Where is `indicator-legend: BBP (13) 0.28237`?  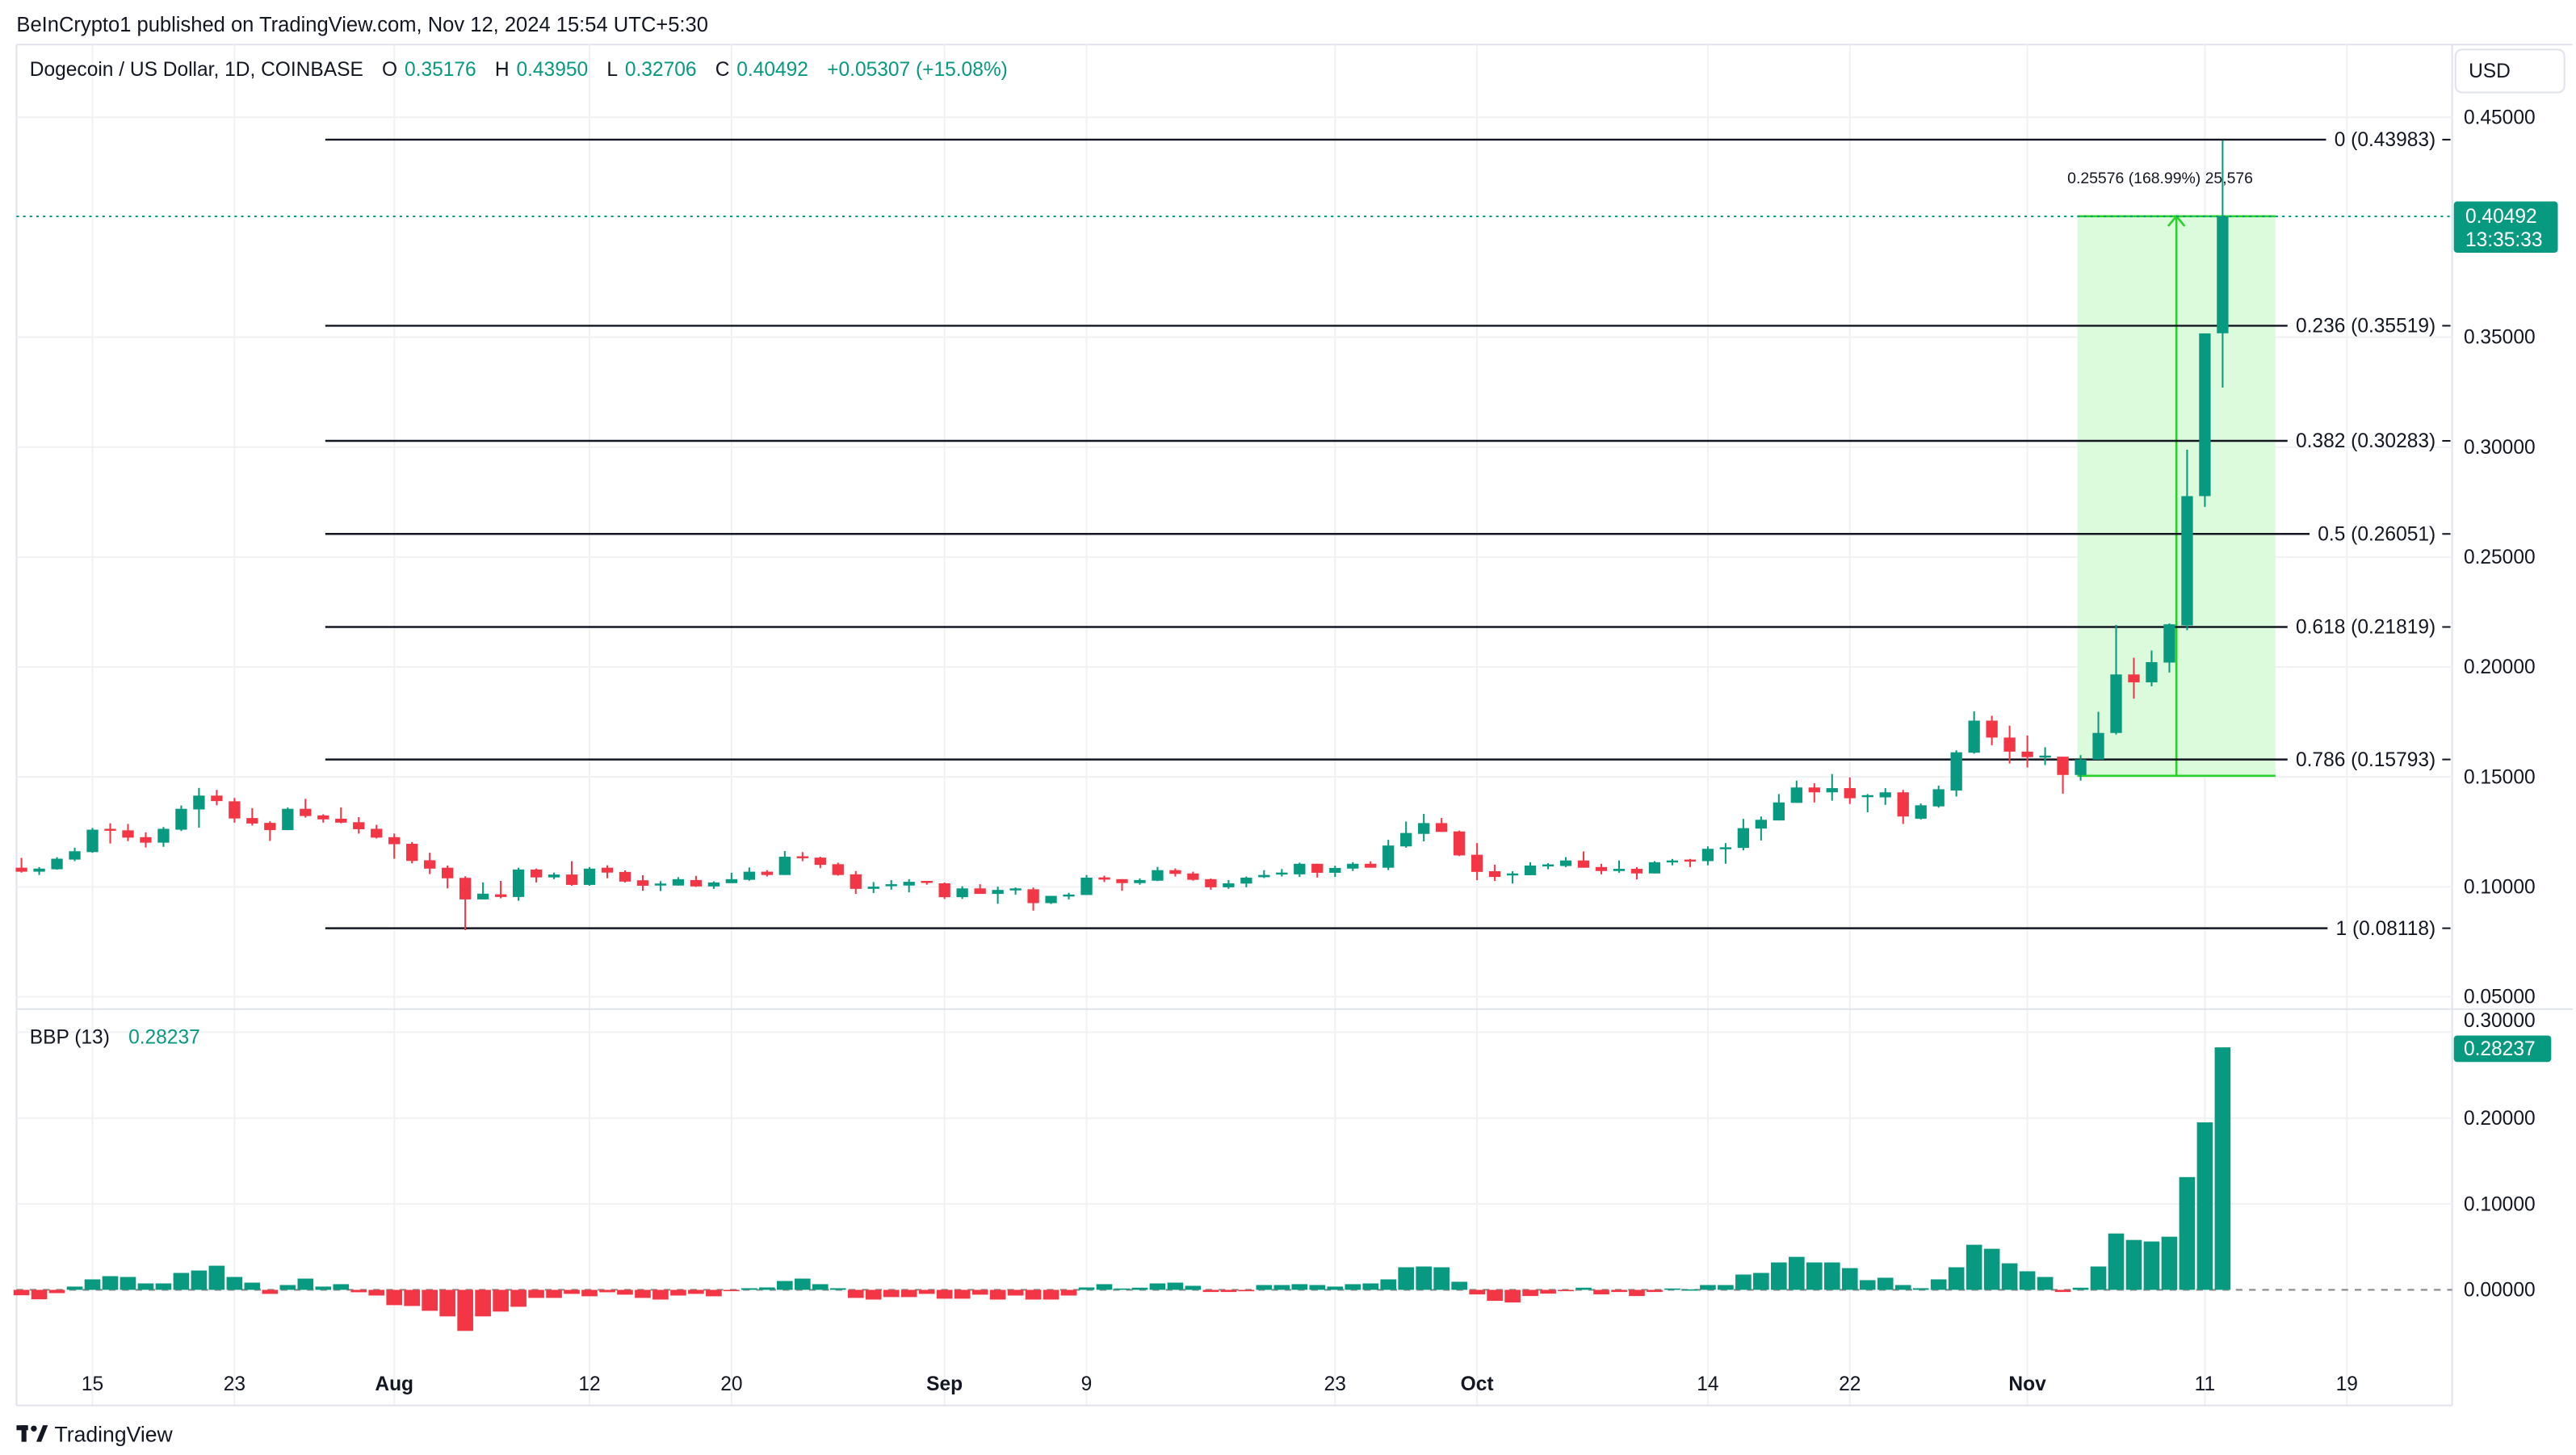
indicator-legend: BBP (13) 0.28237 is located at coordinates (115, 1038).